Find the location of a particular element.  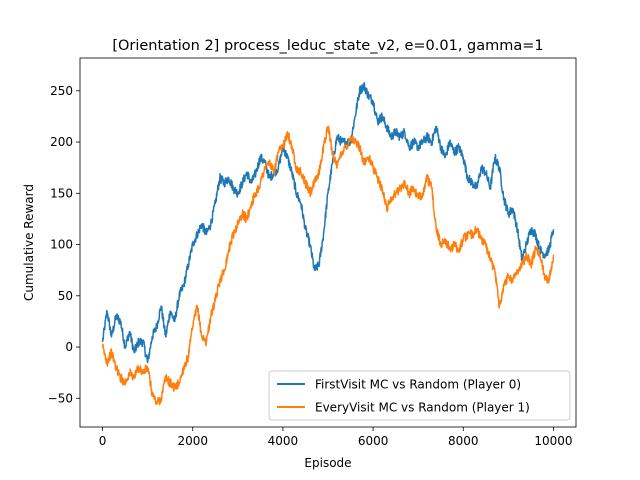

x-tick-label: 0 is located at coordinates (103, 441).